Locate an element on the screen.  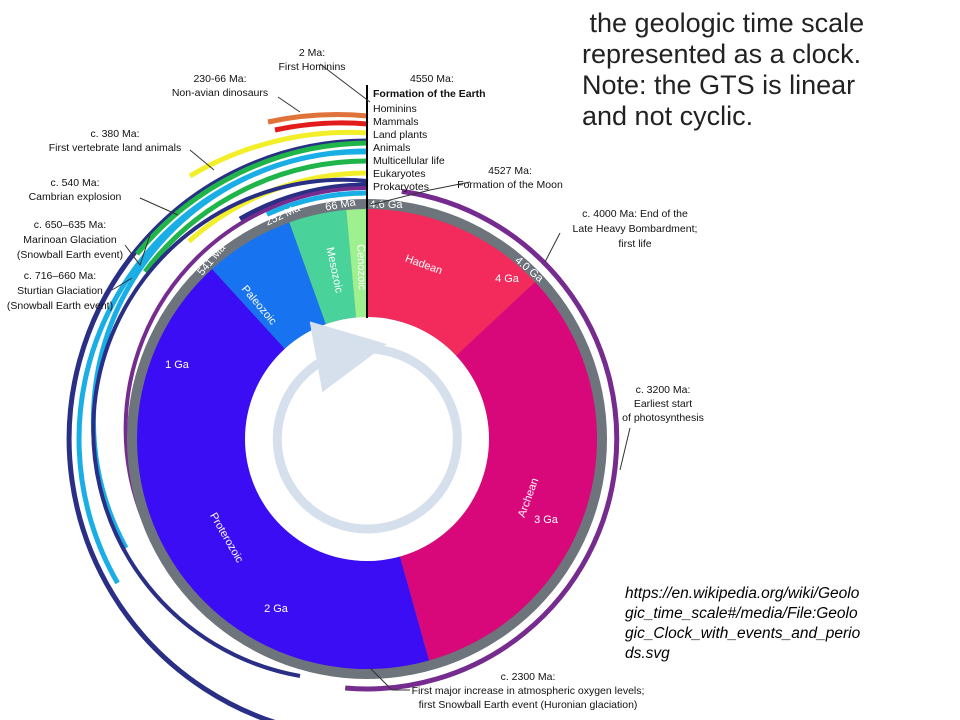
photosynthesis-leader is located at coordinates (625, 449).